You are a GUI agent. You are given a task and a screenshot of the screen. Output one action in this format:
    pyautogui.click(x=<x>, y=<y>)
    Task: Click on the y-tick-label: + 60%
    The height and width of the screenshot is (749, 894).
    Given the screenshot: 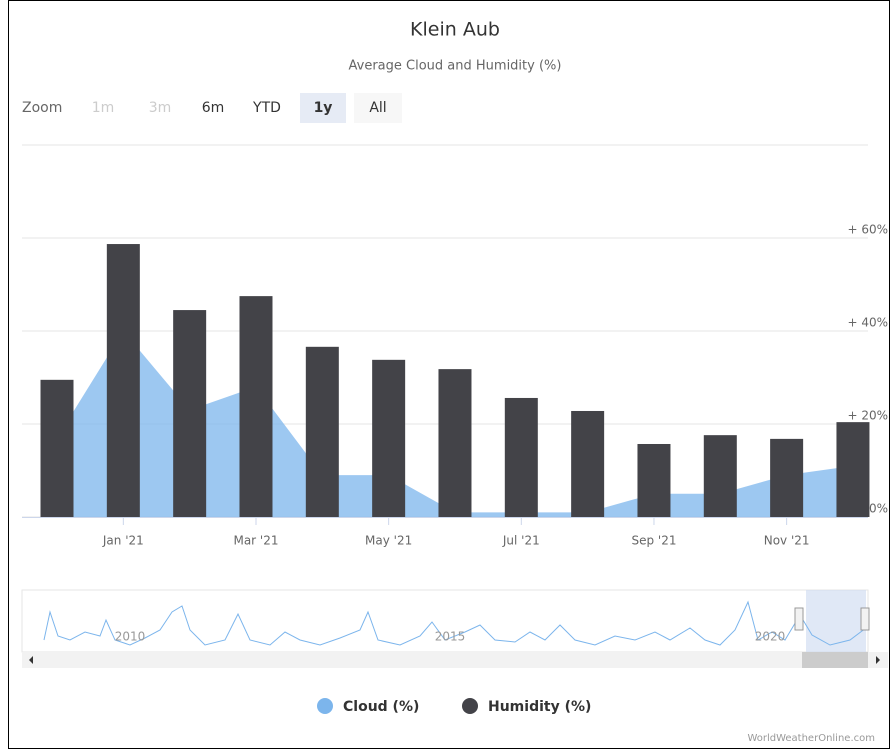 What is the action you would take?
    pyautogui.click(x=867, y=230)
    